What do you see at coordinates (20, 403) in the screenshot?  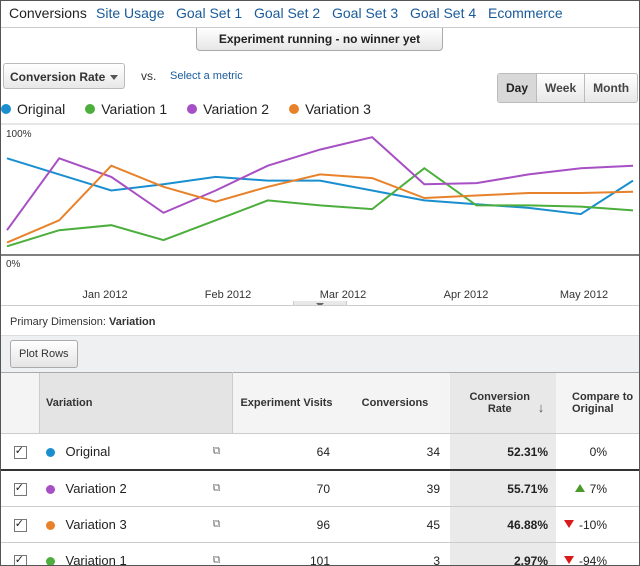 I see `checkbox-header` at bounding box center [20, 403].